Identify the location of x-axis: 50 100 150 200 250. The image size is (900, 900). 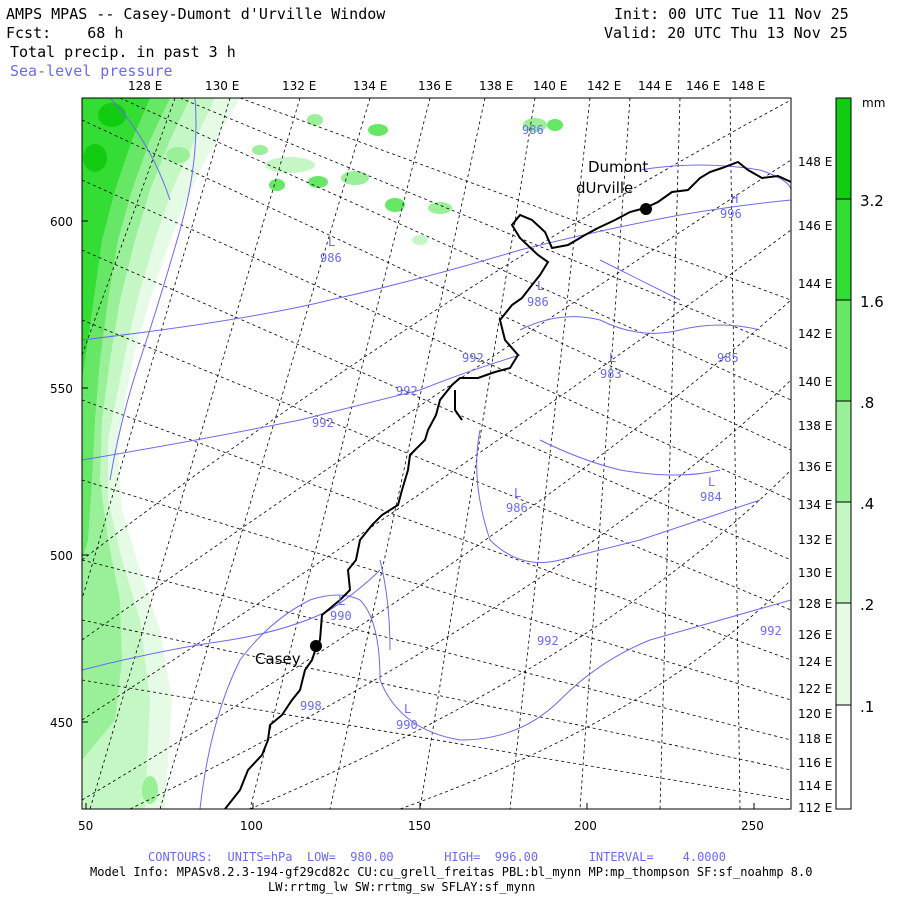
(421, 818).